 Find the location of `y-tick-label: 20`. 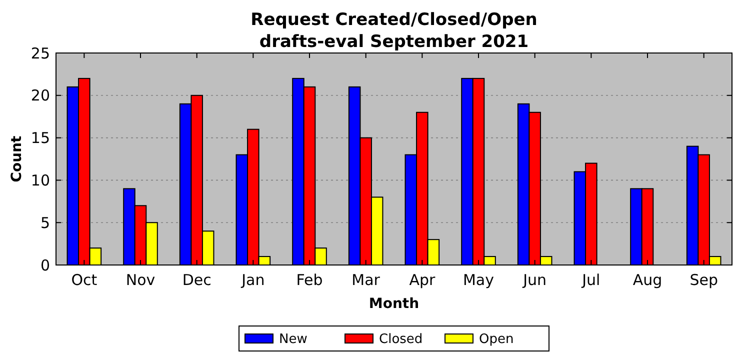

y-tick-label: 20 is located at coordinates (40, 95).